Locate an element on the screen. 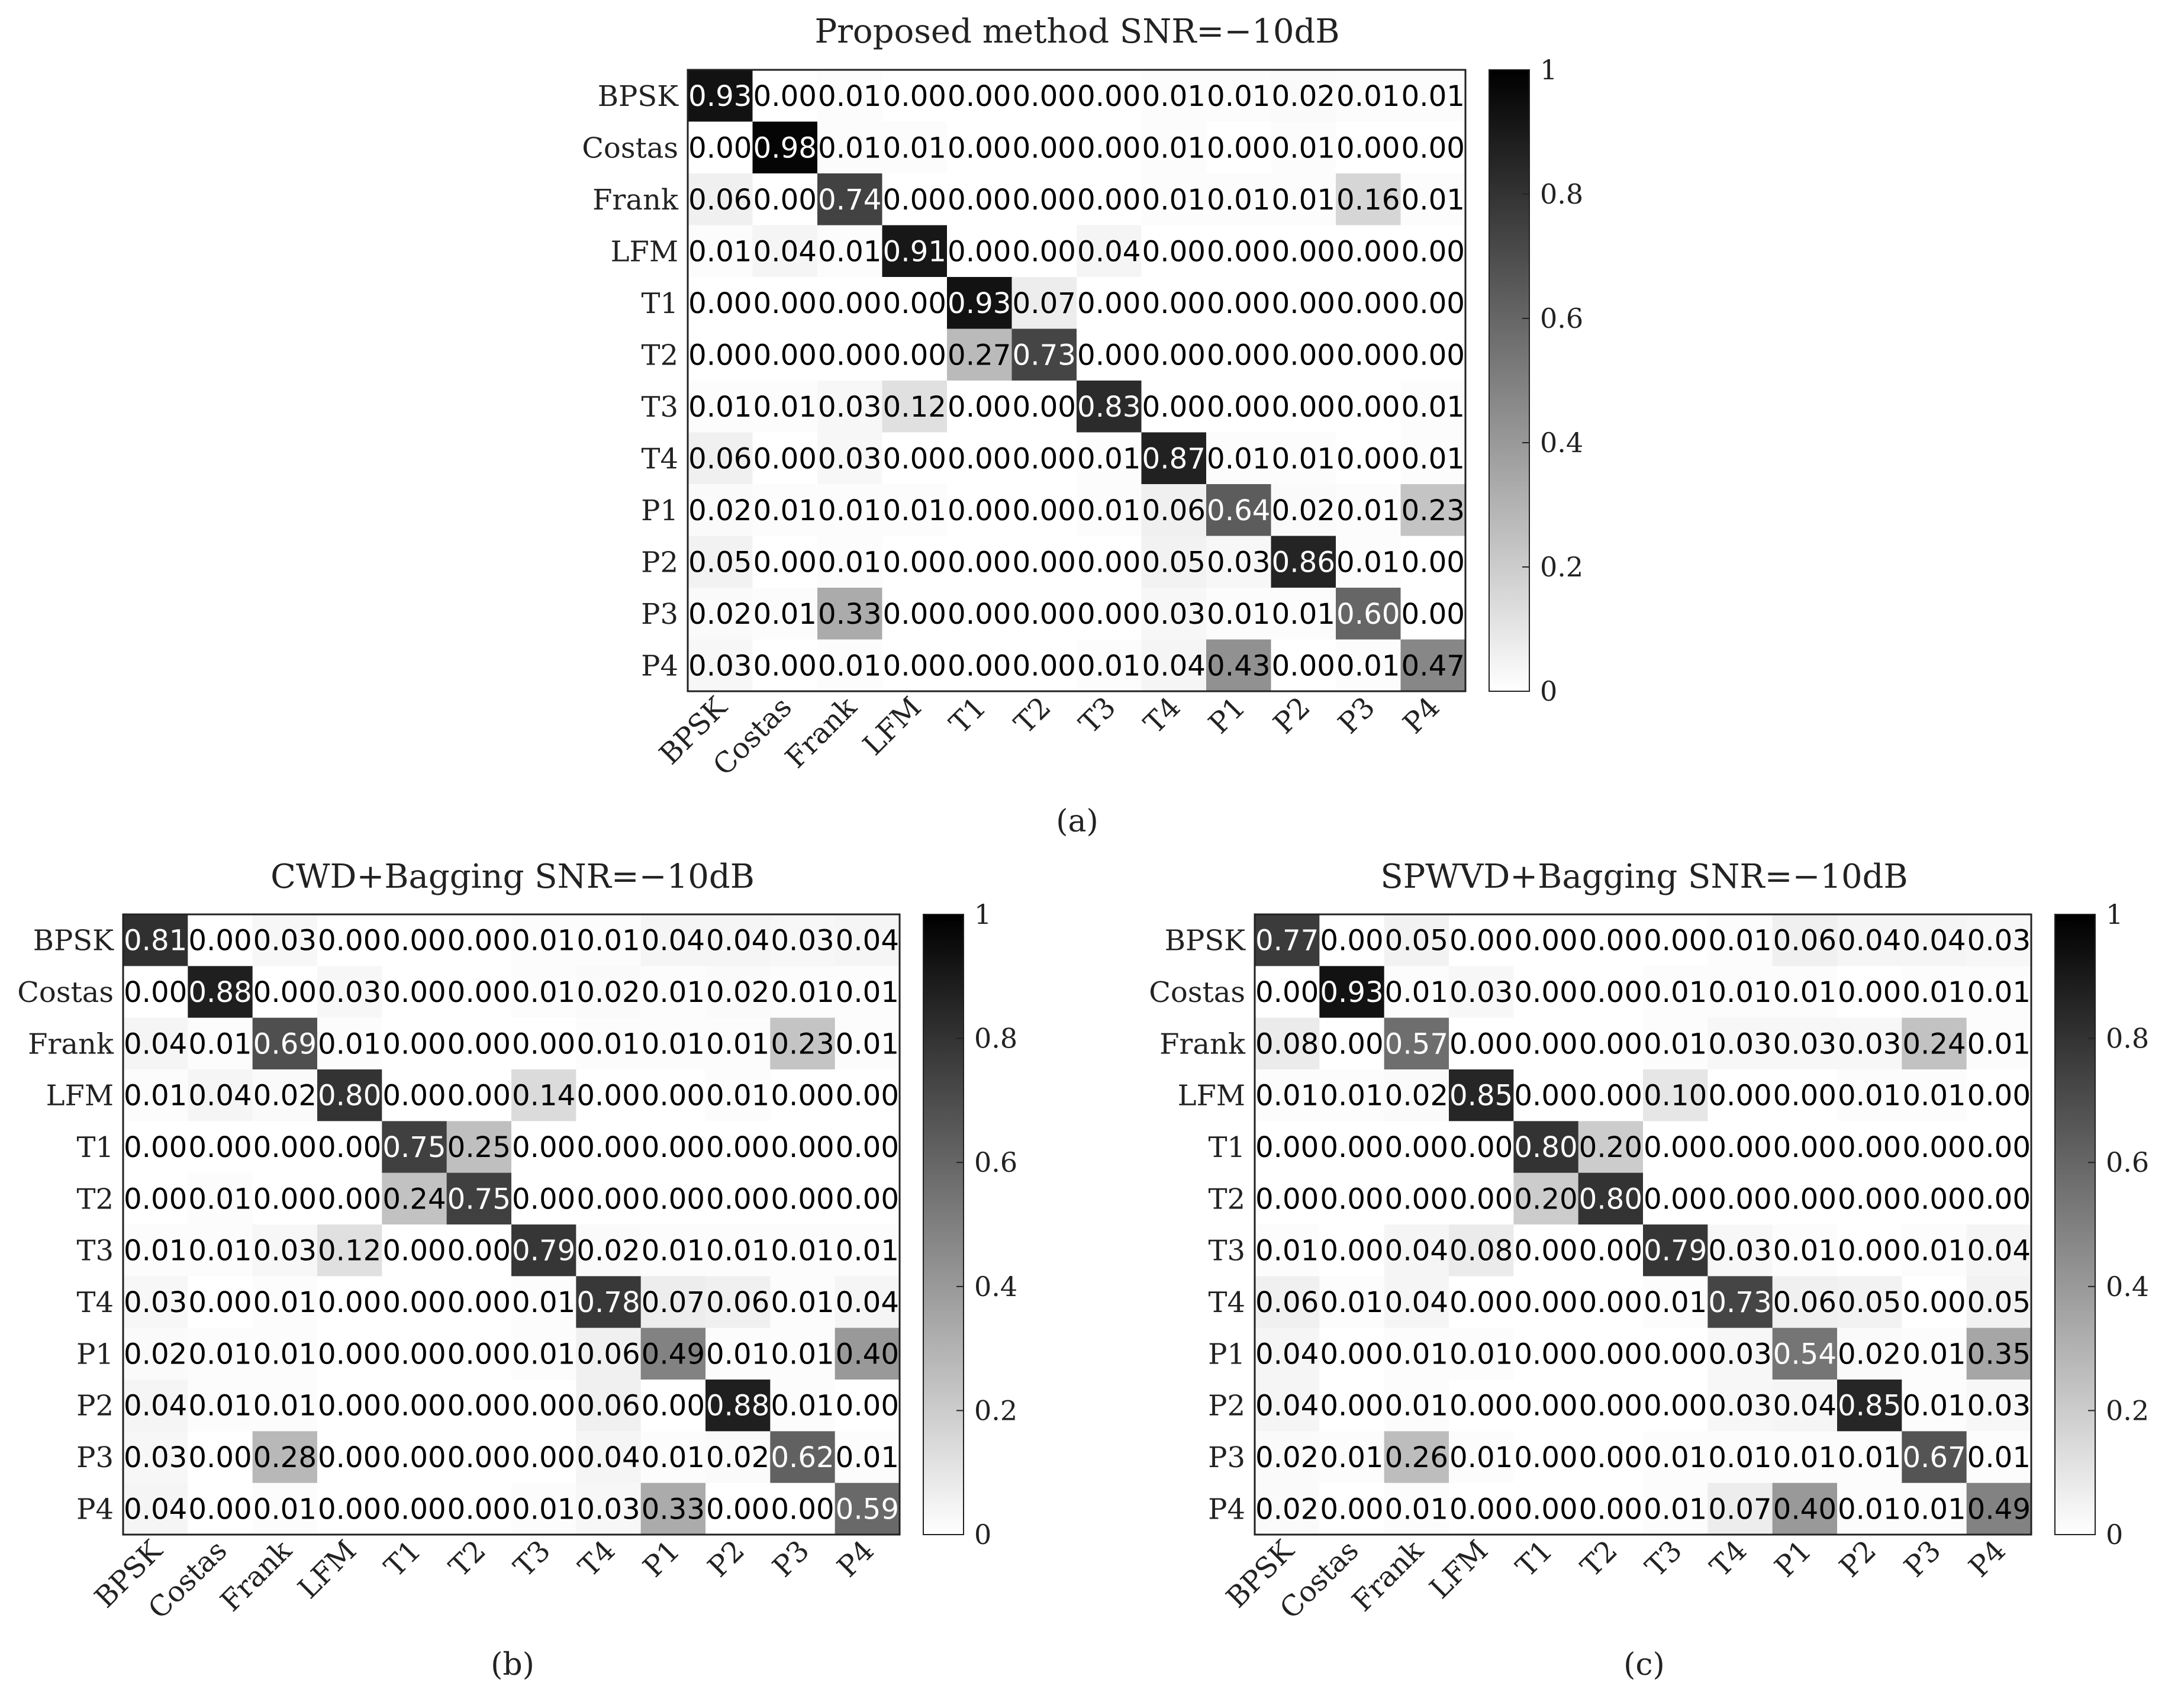 The image size is (2165, 1708). cell-value-label: 0.85 is located at coordinates (1481, 1096).